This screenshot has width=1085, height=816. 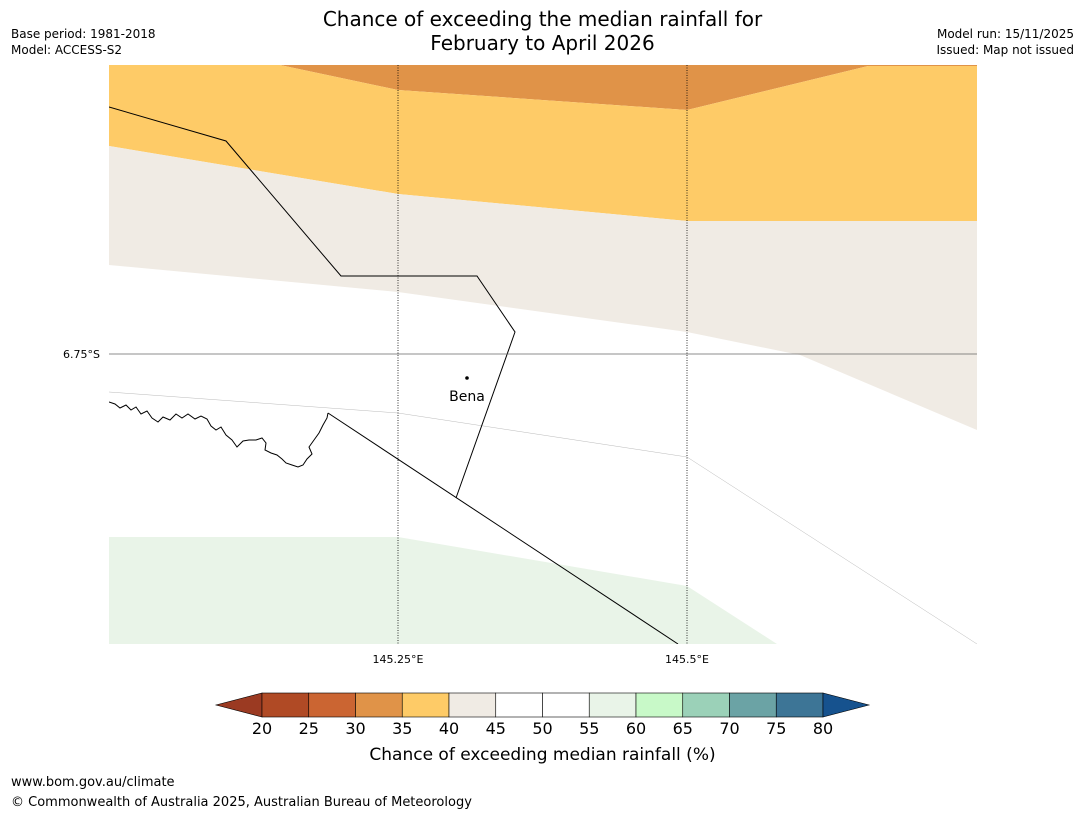 What do you see at coordinates (682, 728) in the screenshot?
I see `colorbar-tick-label: 65` at bounding box center [682, 728].